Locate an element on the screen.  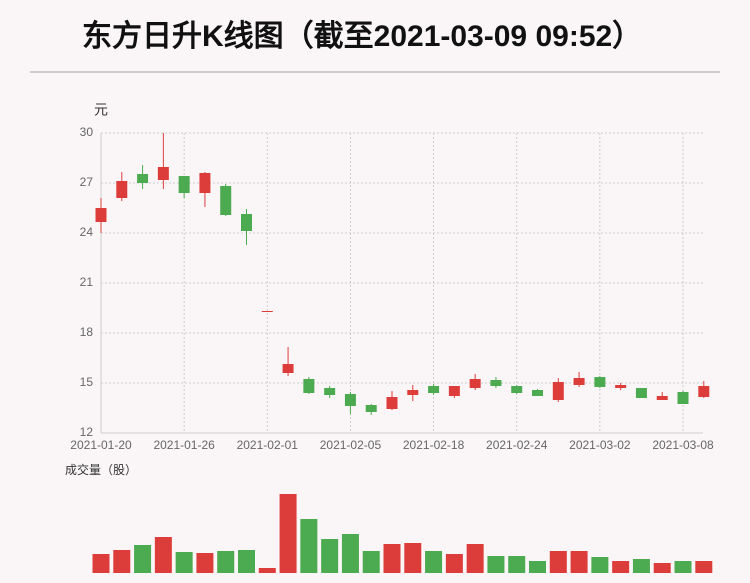
volume-label: 成交量（股） is located at coordinates (101, 469).